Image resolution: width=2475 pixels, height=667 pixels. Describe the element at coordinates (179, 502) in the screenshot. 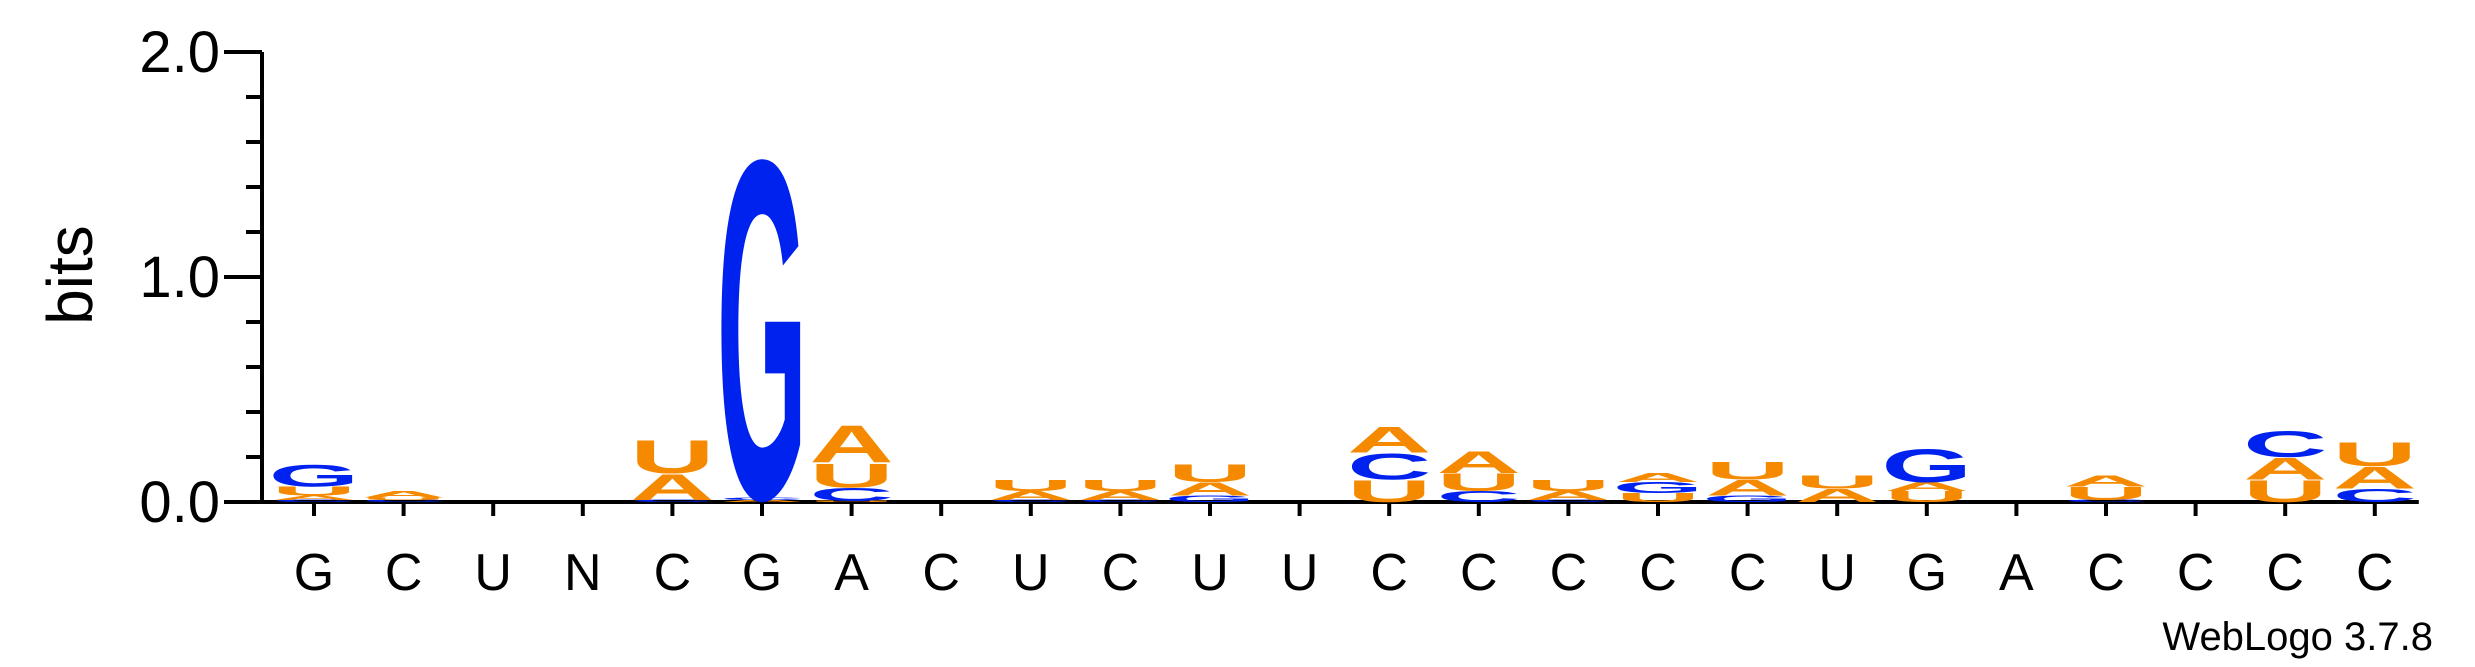

I see `y-tick-label: 0.0` at that location.